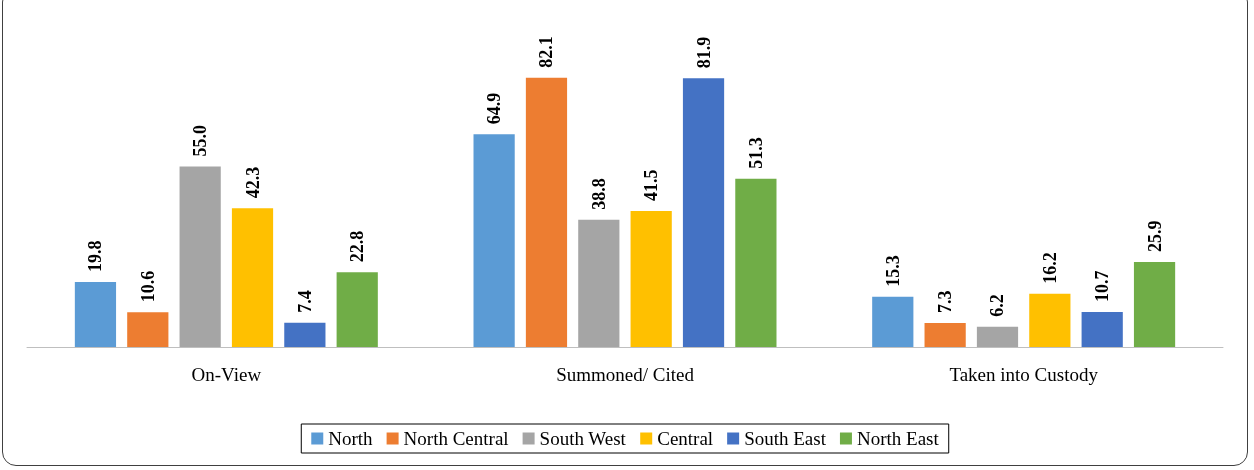 The height and width of the screenshot is (470, 1254). What do you see at coordinates (892, 271) in the screenshot?
I see `data-label: 15.3` at bounding box center [892, 271].